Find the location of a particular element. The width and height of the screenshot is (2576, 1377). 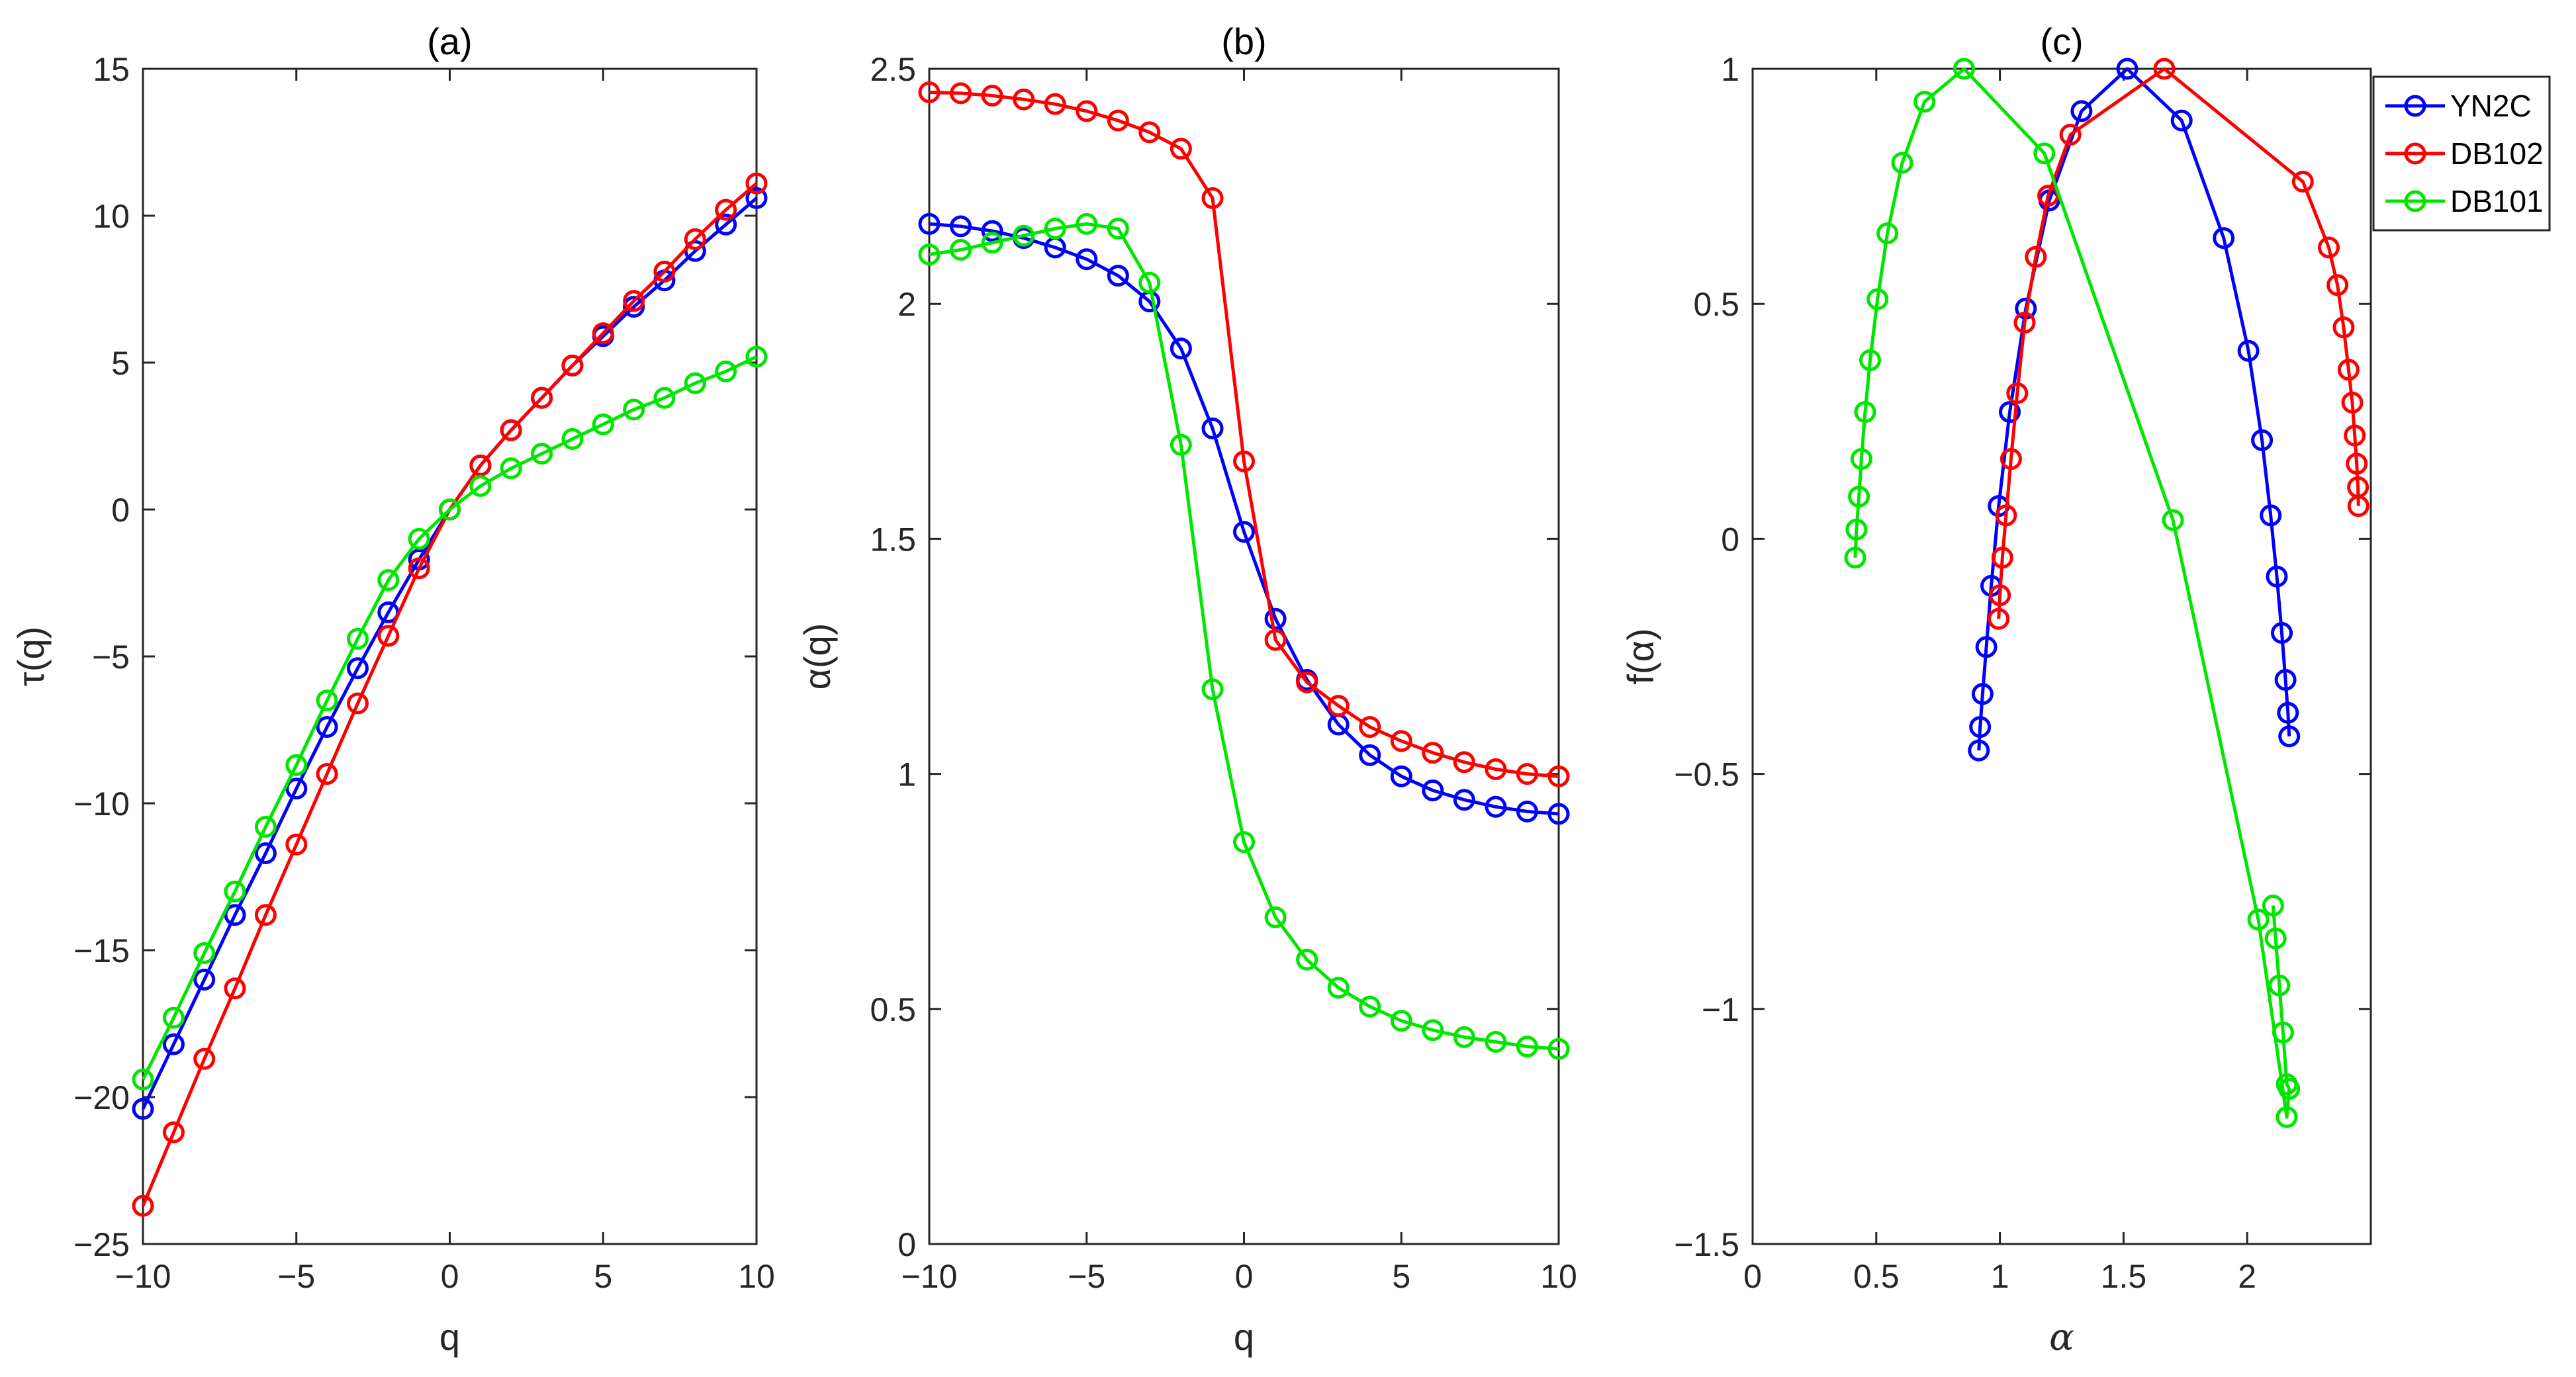

legend-marker-db102 is located at coordinates (2415, 153).